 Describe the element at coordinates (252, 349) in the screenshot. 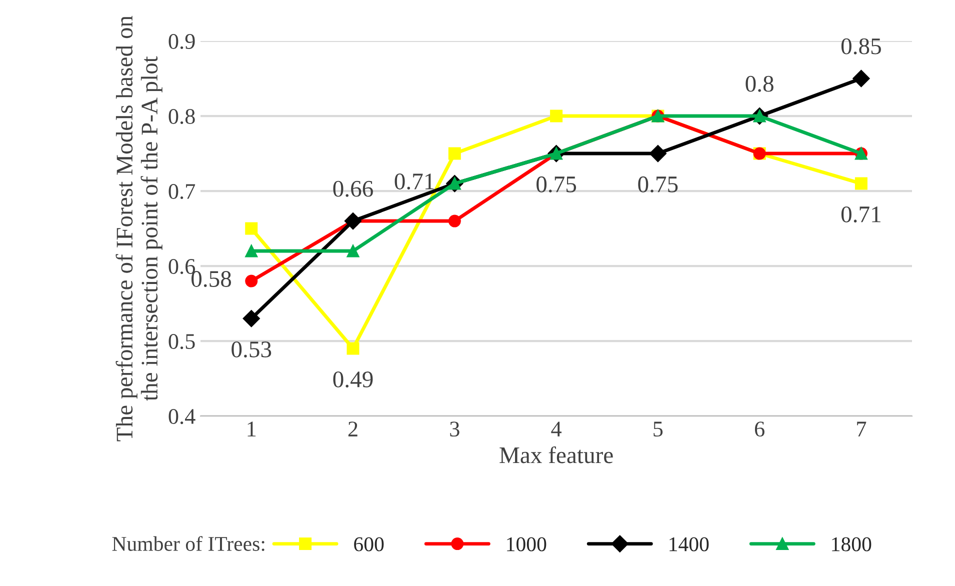

I see `annotation: 0.53` at that location.